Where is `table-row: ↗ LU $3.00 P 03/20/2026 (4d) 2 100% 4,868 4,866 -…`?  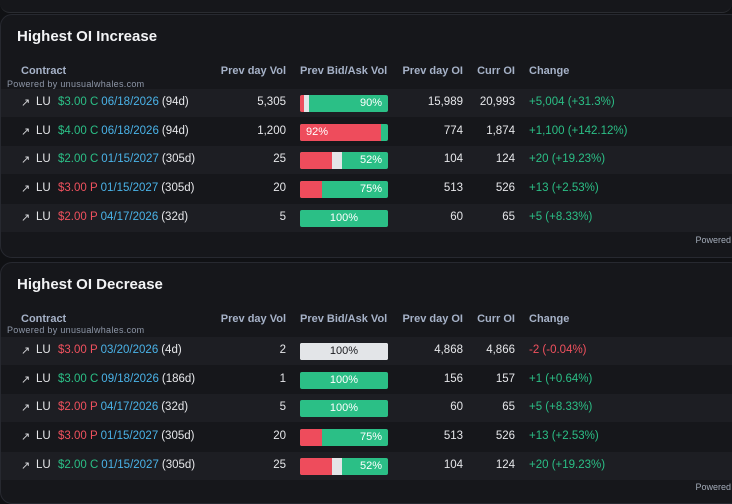 table-row: ↗ LU $3.00 P 03/20/2026 (4d) 2 100% 4,868 4,866 -… is located at coordinates (366, 351).